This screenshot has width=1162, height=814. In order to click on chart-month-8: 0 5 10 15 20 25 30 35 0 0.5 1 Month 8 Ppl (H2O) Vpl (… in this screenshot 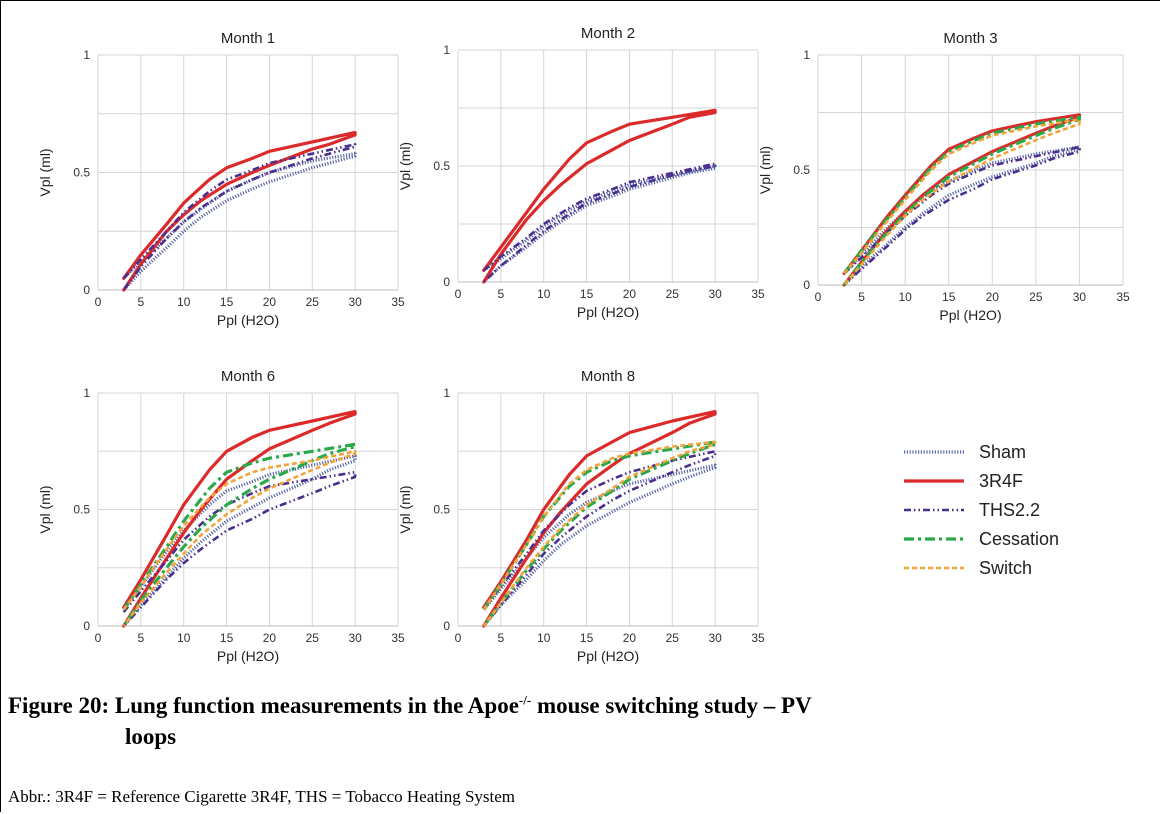, I will do `click(581, 516)`.